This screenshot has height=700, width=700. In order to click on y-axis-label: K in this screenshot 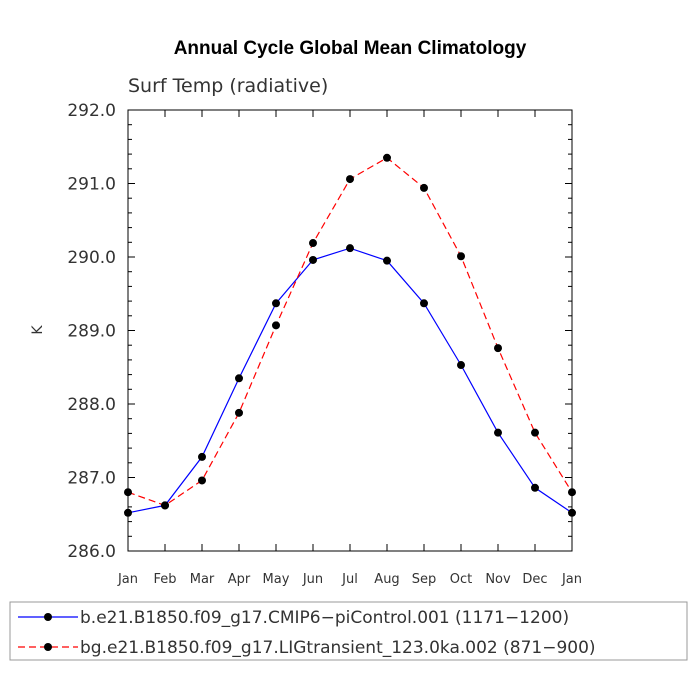, I will do `click(38, 330)`.